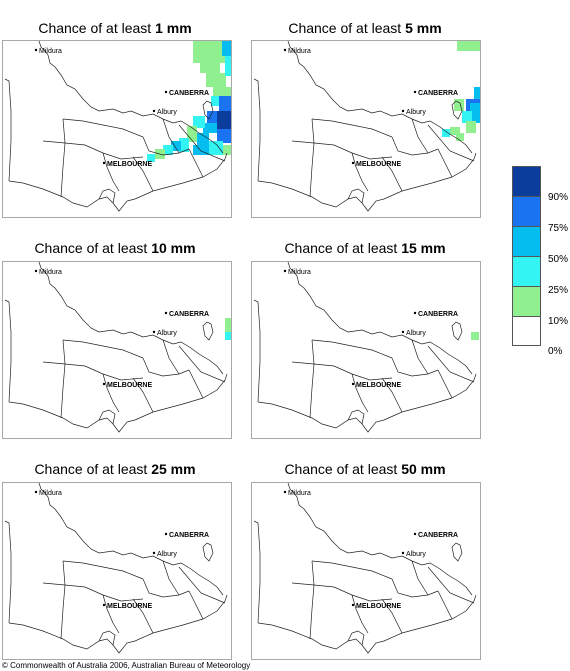  I want to click on legend-label-75: 75%, so click(558, 228).